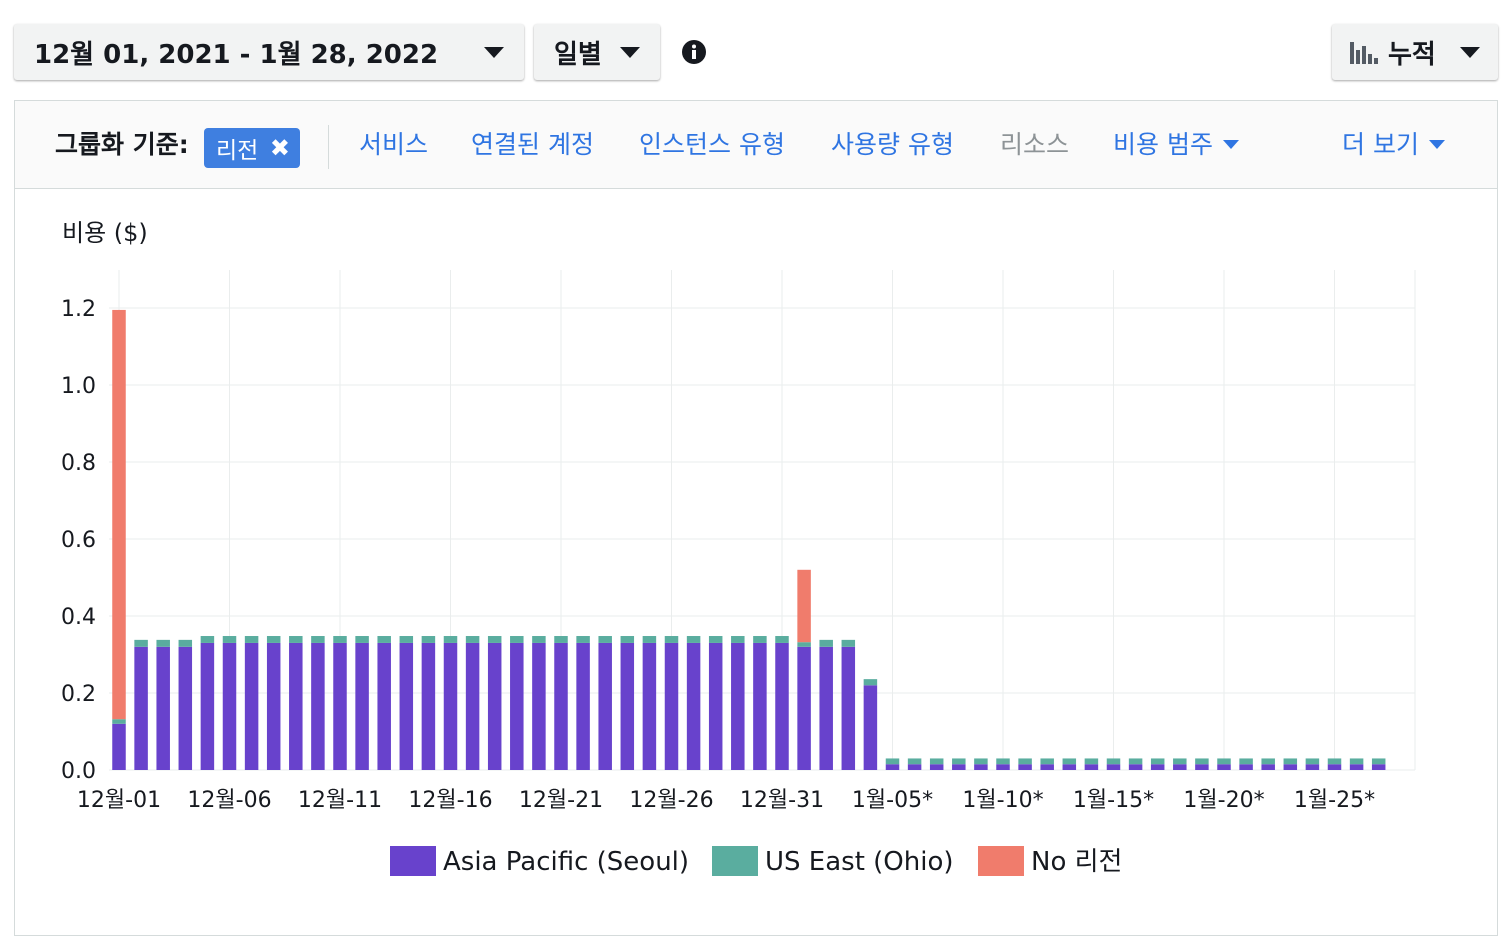 Image resolution: width=1506 pixels, height=946 pixels. I want to click on date-range-dropdown: 12월 01, 2021 - 1월 28, 2022, so click(269, 52).